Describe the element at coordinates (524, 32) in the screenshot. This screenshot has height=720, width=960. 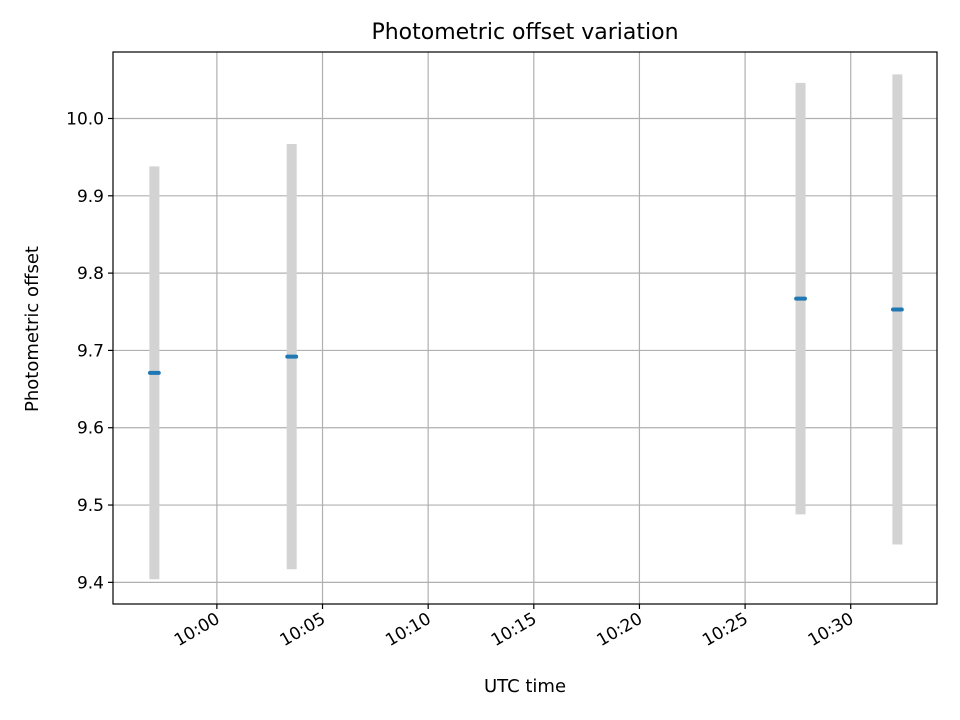
I see `chart-title: Photometric offset variation` at that location.